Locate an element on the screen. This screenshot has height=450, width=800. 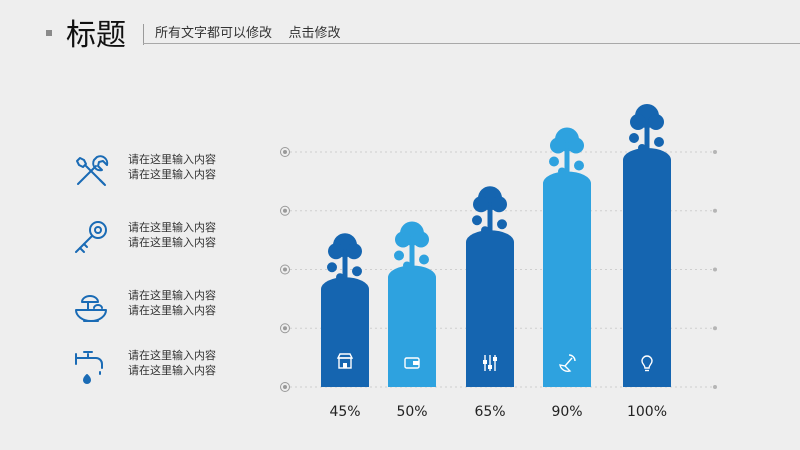
satellite-wave is located at coordinates (572, 358).